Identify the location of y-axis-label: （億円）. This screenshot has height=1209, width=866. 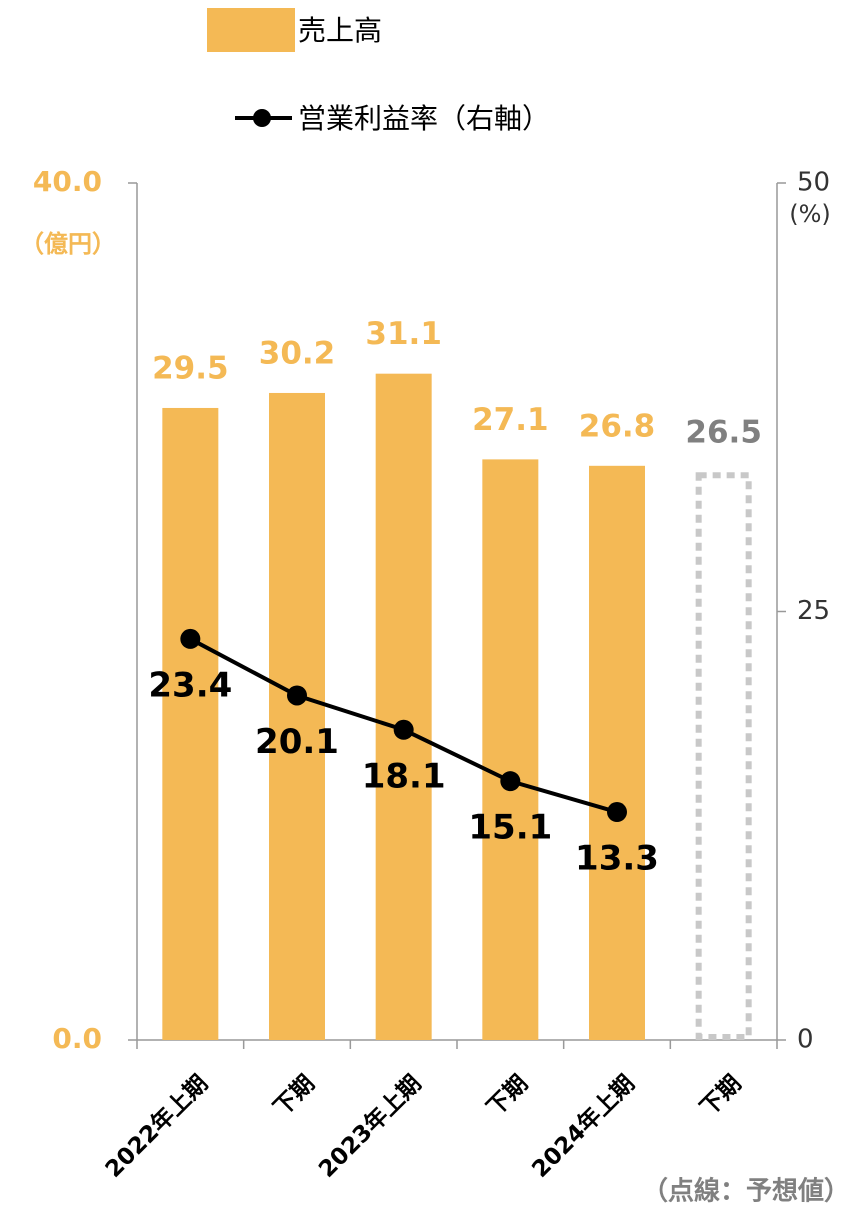
(68, 244).